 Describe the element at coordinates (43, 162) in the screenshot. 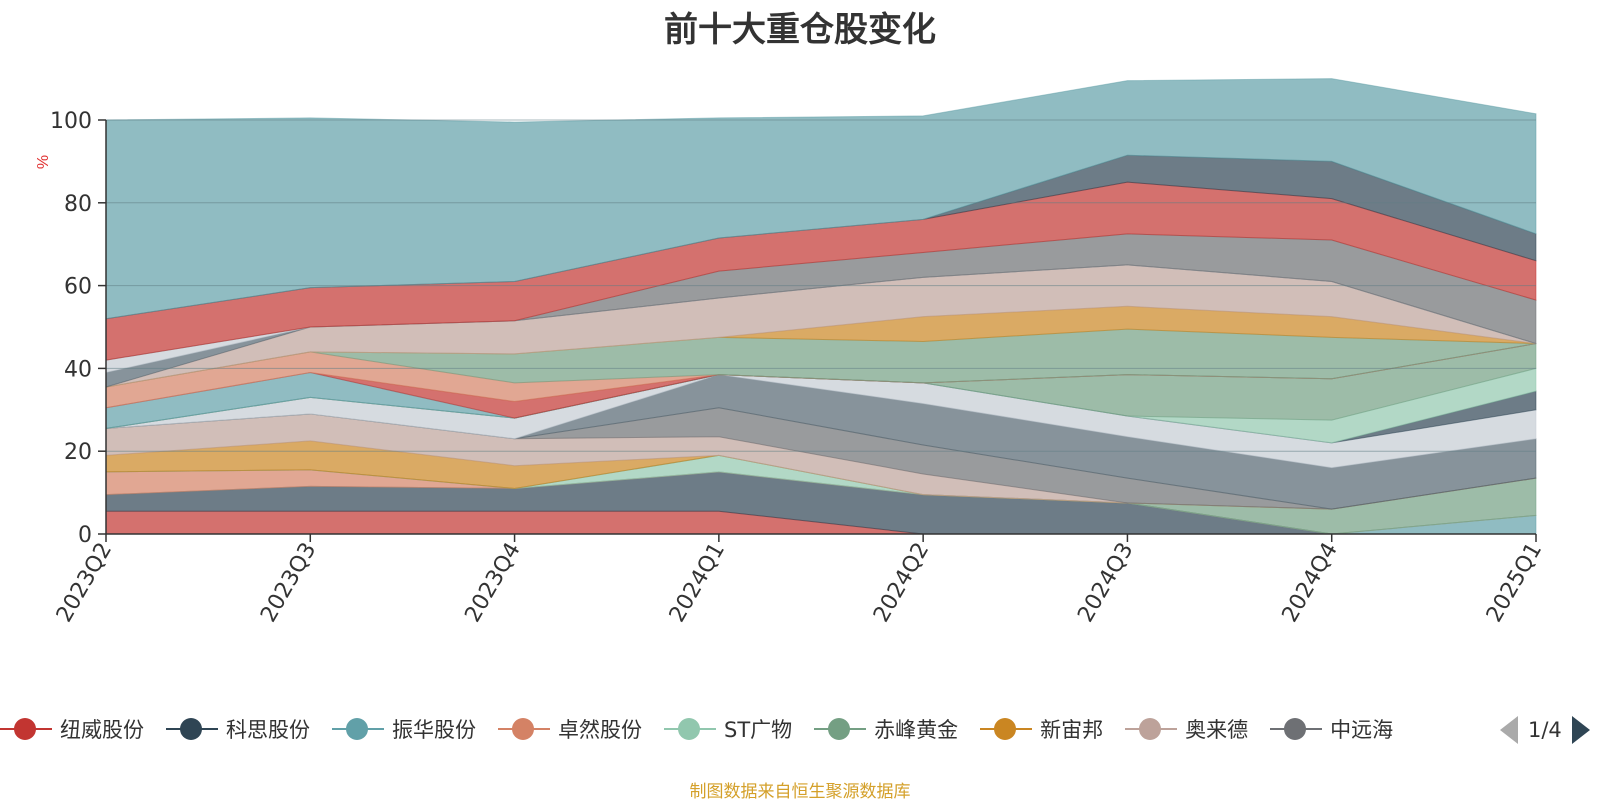

I see `y-axis-label: %` at that location.